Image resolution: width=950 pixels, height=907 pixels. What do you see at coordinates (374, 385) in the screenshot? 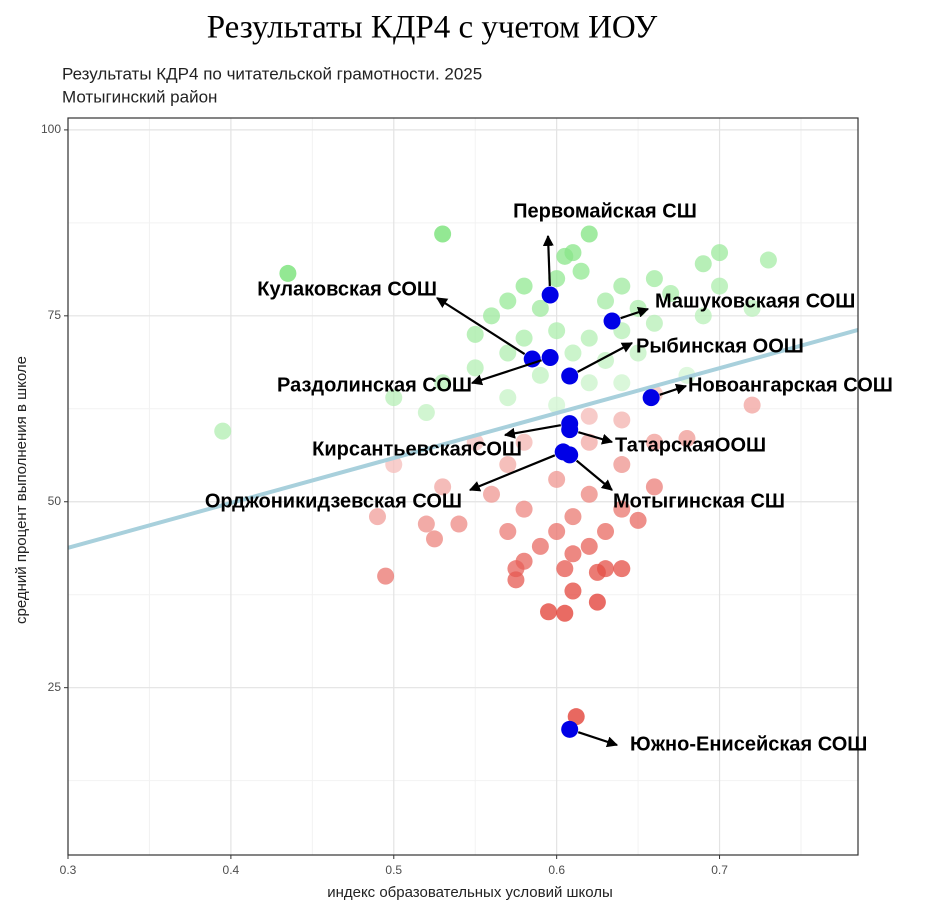
I see `annotation-label: Раздолинская СОШ` at bounding box center [374, 385].